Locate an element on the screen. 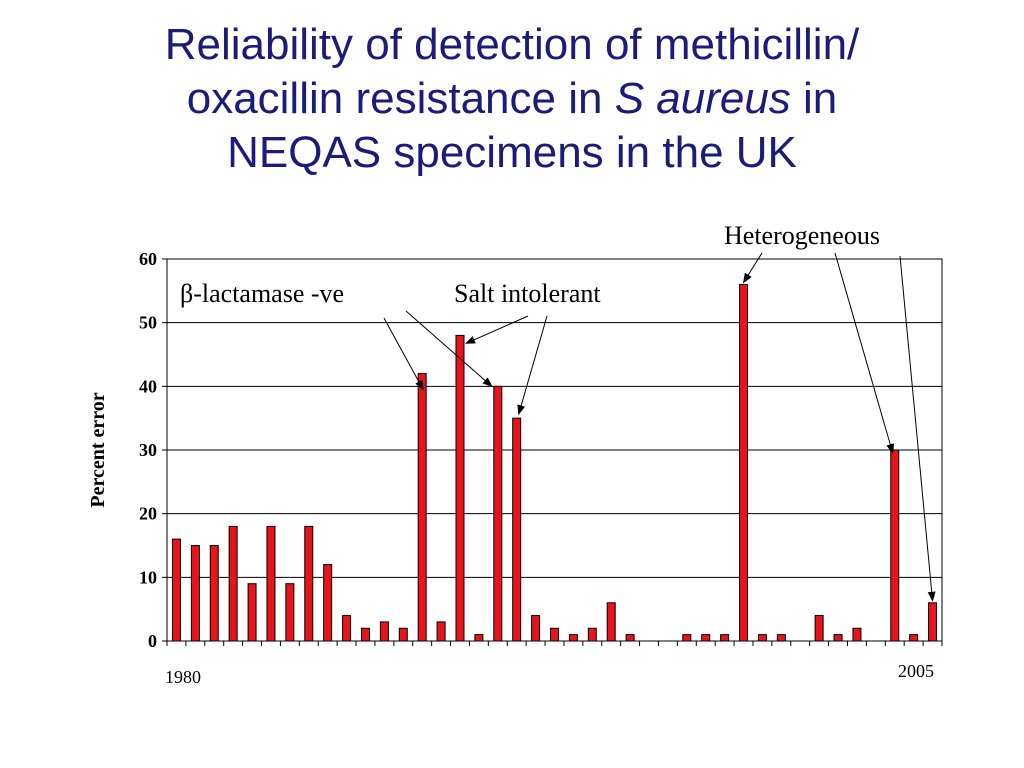 The image size is (1024, 768). title-line-2: oxacillin resistance in S aureus in is located at coordinates (512, 99).